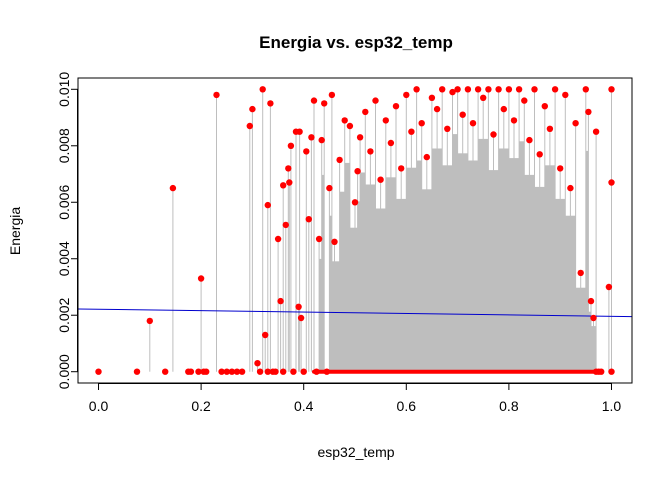 This screenshot has height=480, width=672. What do you see at coordinates (15, 231) in the screenshot?
I see `y-axis-label: Energia` at bounding box center [15, 231].